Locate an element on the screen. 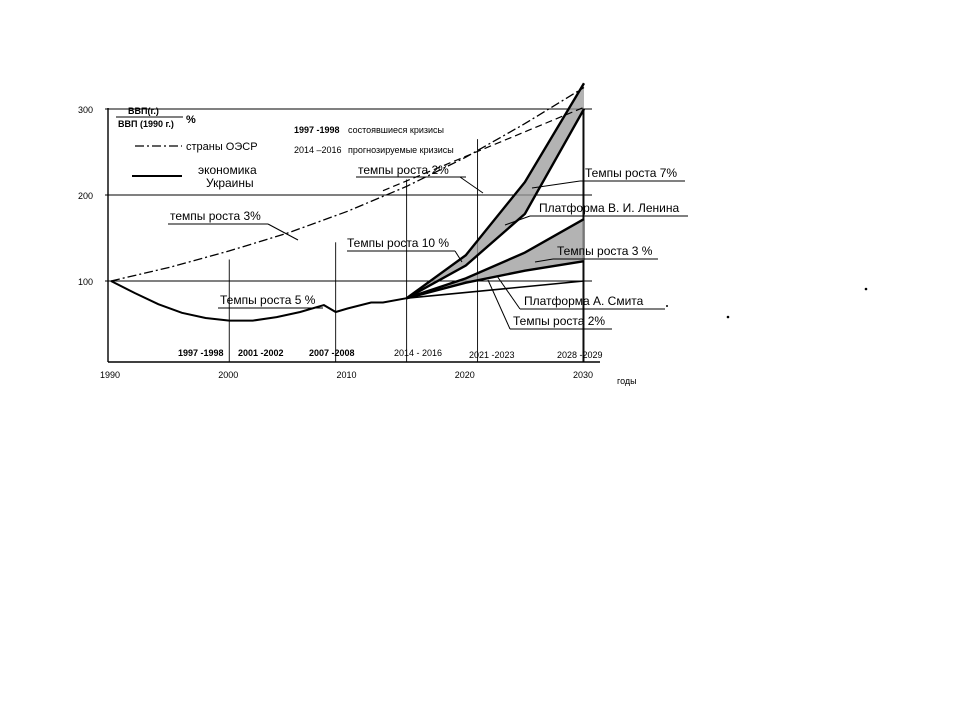  crisis-label-0: 1997 -1998 is located at coordinates (201, 353).